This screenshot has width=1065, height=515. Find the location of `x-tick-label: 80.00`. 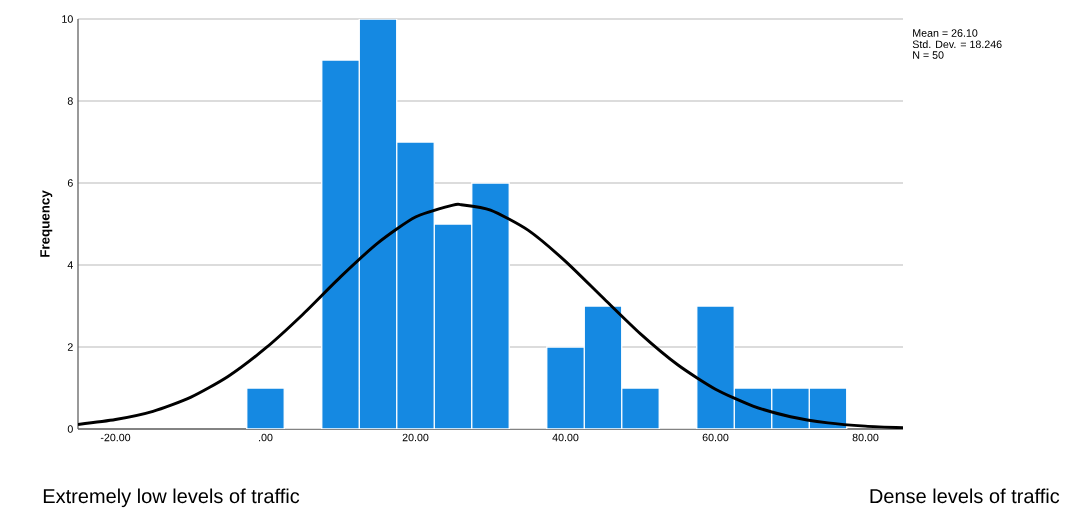

x-tick-label: 80.00 is located at coordinates (865, 437).